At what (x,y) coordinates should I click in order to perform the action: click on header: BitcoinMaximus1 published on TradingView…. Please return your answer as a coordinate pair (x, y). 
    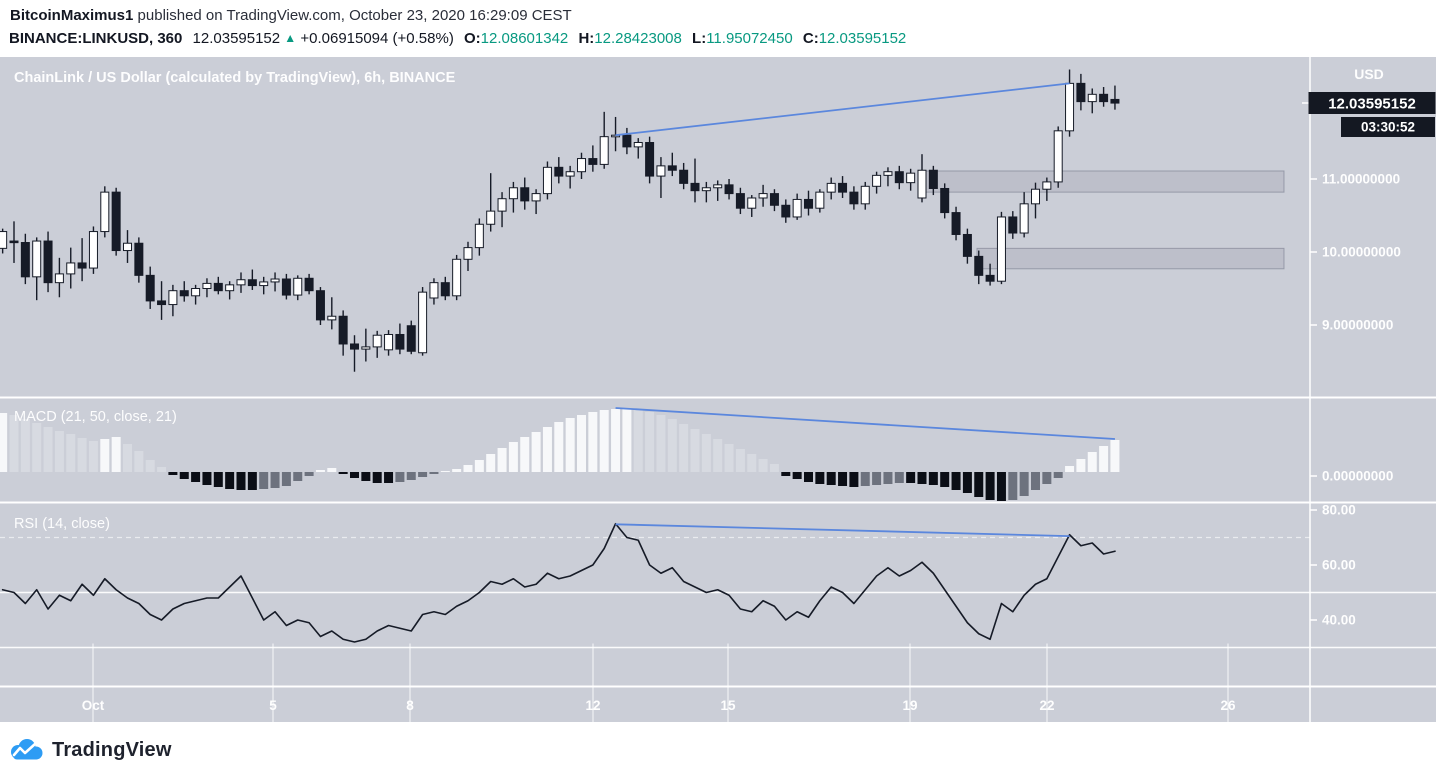
    Looking at the image, I should click on (718, 28).